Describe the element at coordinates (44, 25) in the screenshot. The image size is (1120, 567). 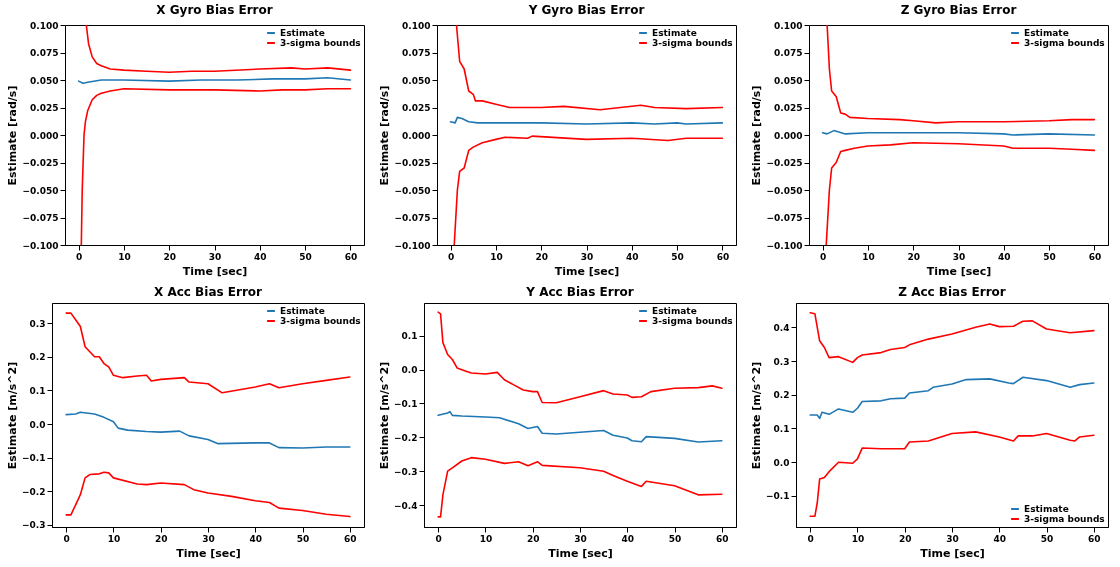
I see `y-tick-label: 0.100` at that location.